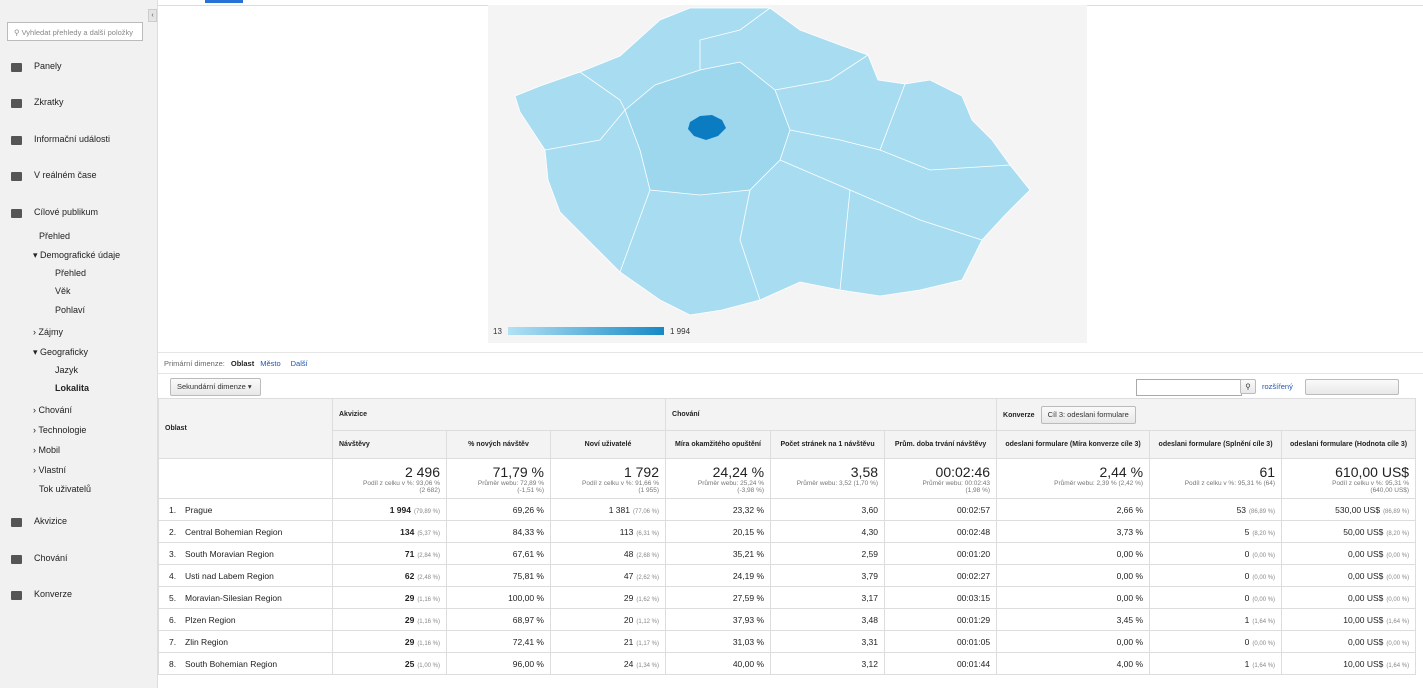 Image resolution: width=1423 pixels, height=688 pixels. I want to click on region-link: Usti nad Labem Region, so click(229, 575).